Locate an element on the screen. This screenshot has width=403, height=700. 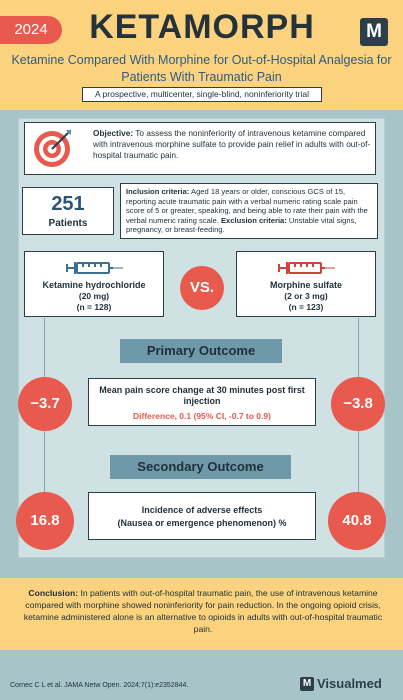
ketamine-primary-score: −3.7 is located at coordinates (45, 404).